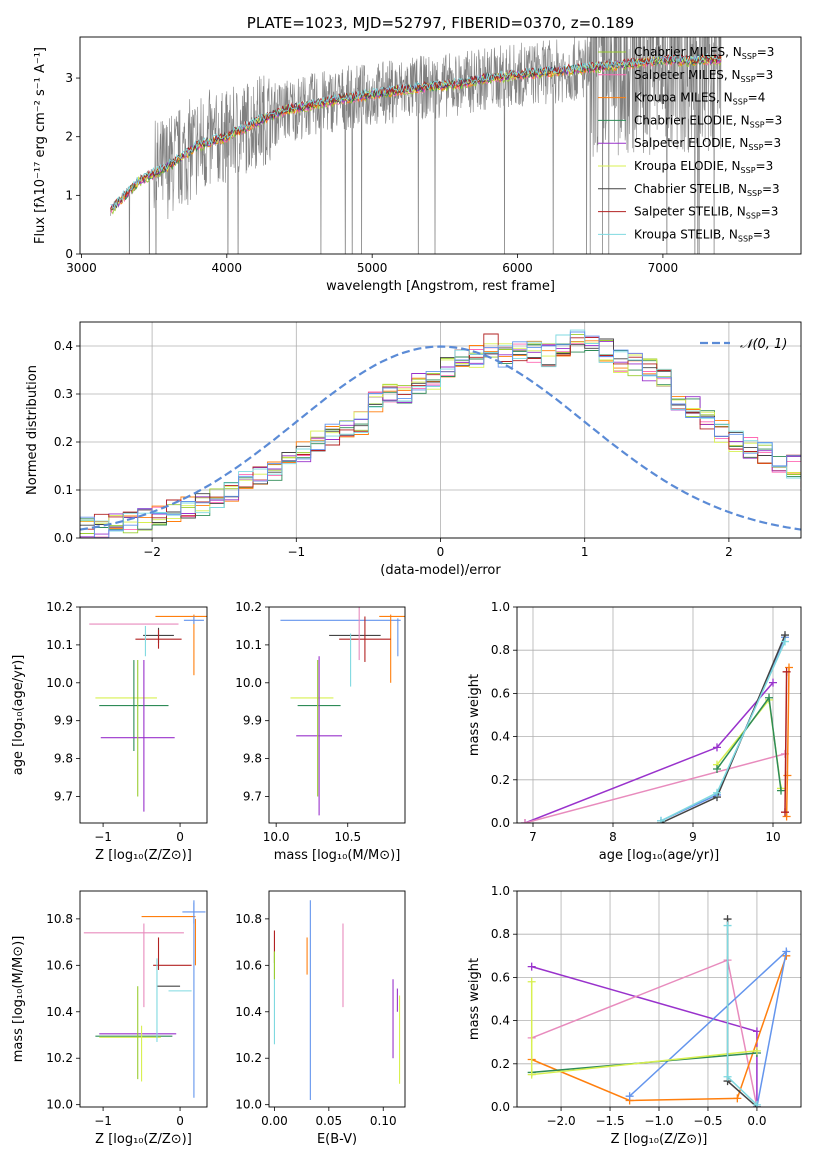  I want to click on weight_vs_z-frame, so click(659, 999).